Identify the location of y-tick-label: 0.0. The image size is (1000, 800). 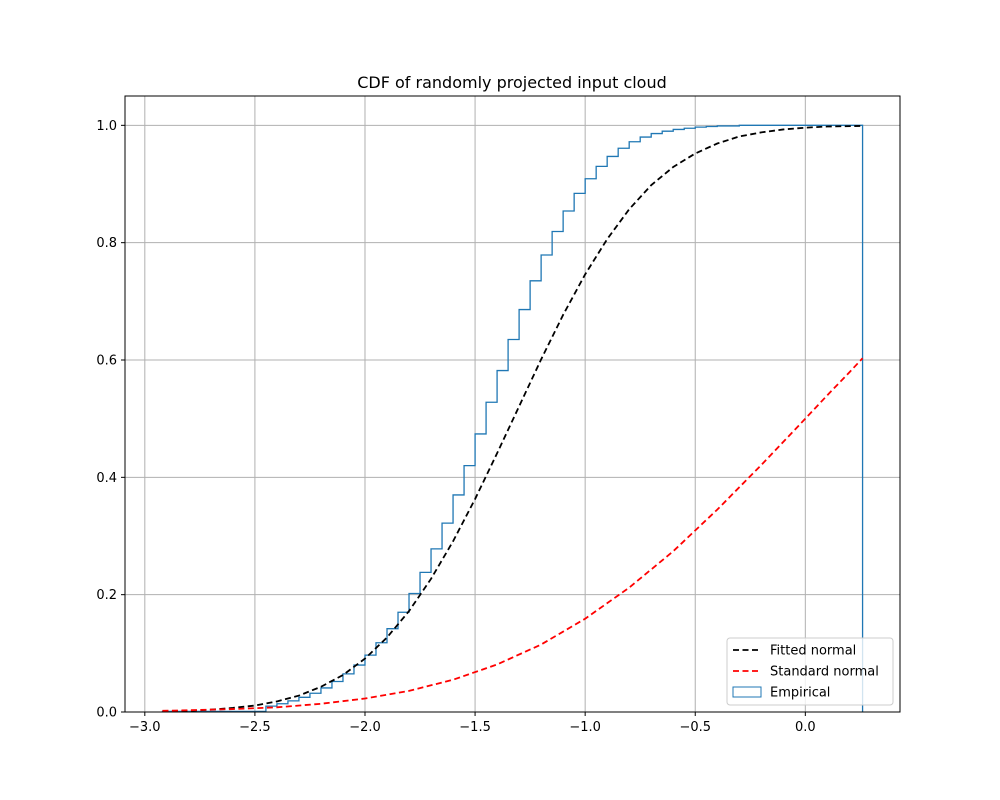
(106, 713).